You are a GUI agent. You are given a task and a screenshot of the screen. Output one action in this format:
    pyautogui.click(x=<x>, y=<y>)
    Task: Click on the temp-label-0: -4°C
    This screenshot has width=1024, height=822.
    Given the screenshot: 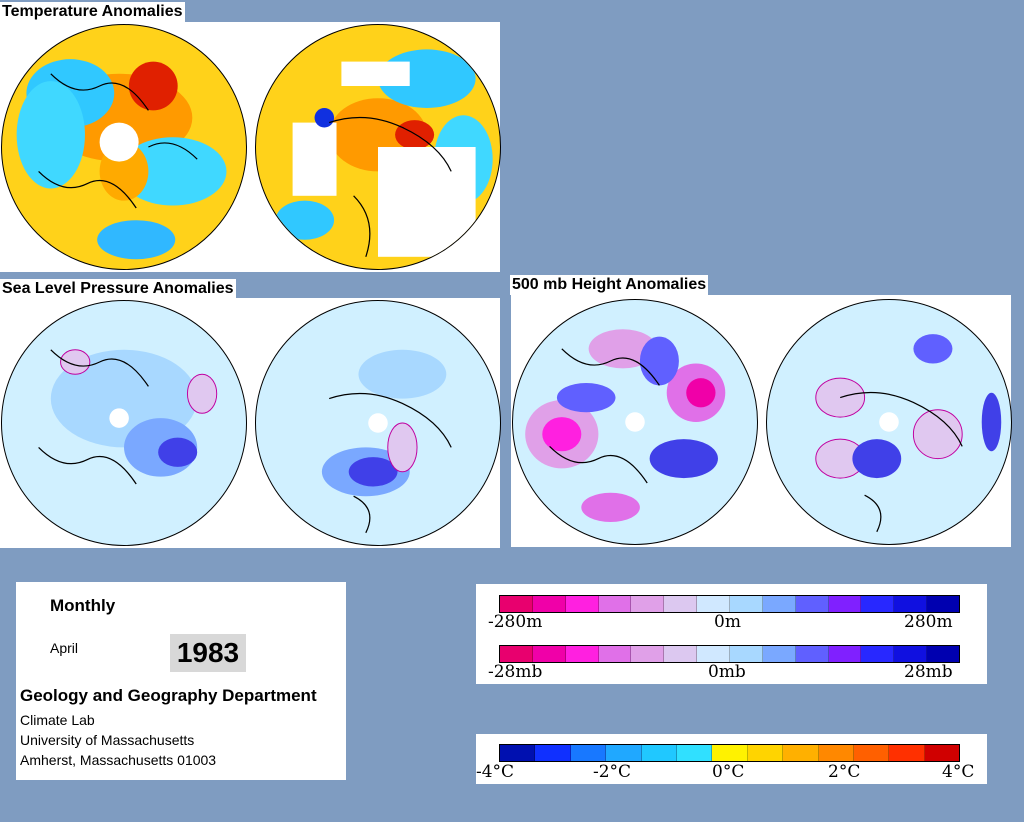 What is the action you would take?
    pyautogui.click(x=495, y=772)
    